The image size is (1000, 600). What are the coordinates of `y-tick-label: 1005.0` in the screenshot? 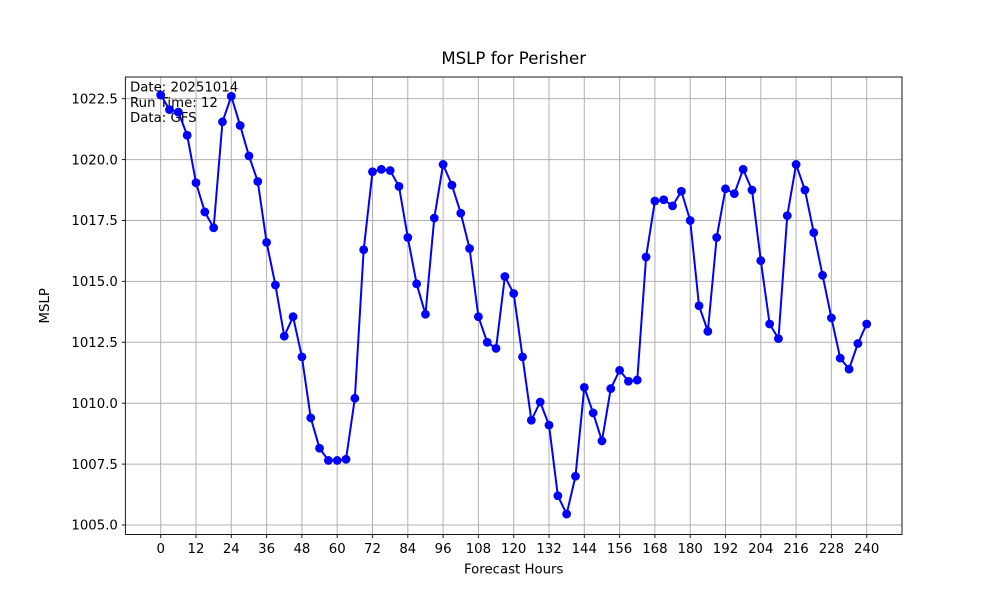 It's located at (94, 526).